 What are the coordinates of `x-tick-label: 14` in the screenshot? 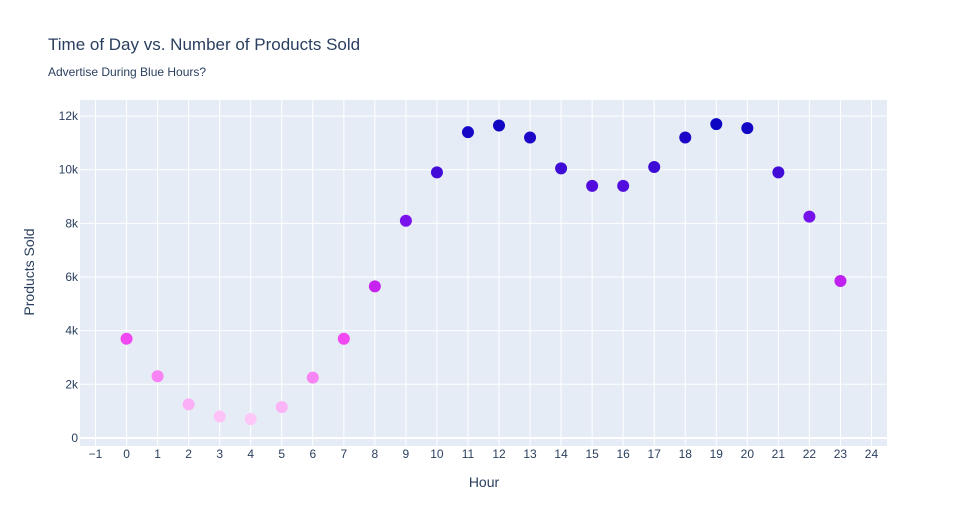 It's located at (561, 454).